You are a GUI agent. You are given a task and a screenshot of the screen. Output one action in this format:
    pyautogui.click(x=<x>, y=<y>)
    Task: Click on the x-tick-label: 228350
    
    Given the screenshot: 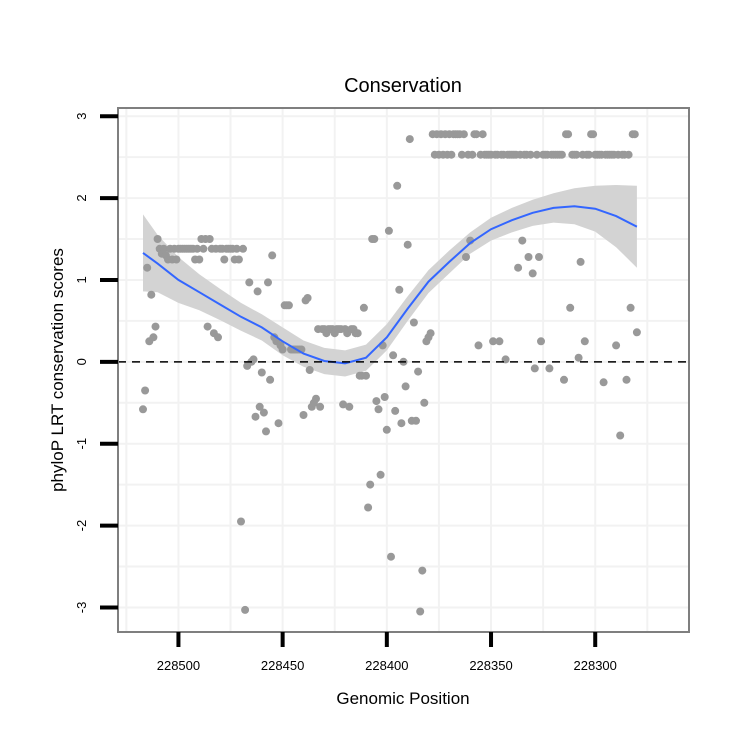 What is the action you would take?
    pyautogui.click(x=490, y=665)
    